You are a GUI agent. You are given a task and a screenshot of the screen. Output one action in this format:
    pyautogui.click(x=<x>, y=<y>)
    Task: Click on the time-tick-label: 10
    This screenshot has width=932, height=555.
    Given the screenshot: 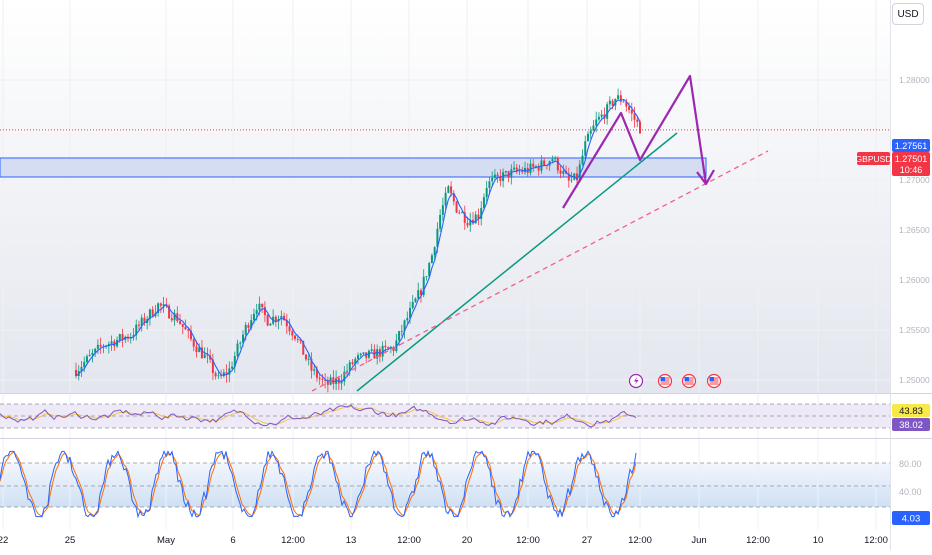 What is the action you would take?
    pyautogui.click(x=818, y=540)
    